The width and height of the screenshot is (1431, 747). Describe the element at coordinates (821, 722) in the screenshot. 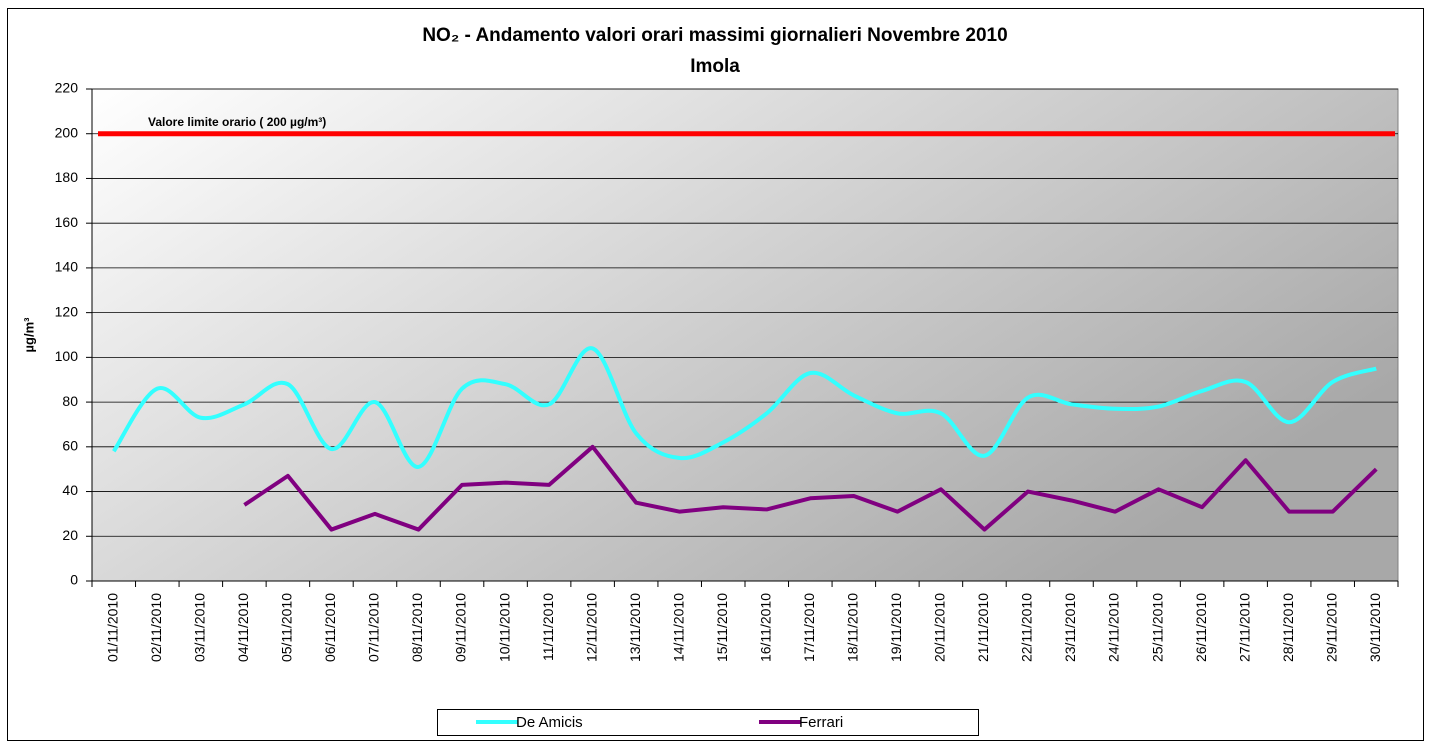

I see `legend-label: Ferrari` at that location.